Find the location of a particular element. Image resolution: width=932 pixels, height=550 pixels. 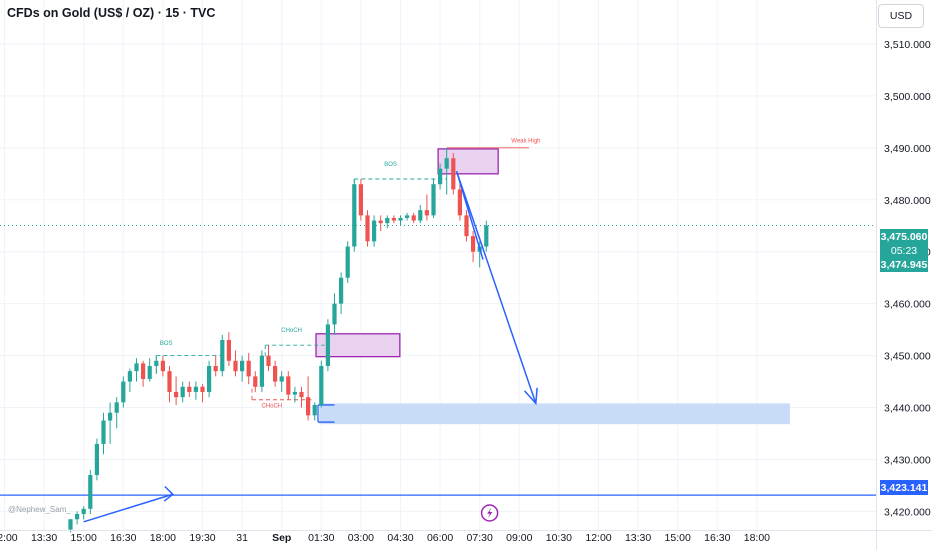

x-tick-label: Sep is located at coordinates (281, 538).